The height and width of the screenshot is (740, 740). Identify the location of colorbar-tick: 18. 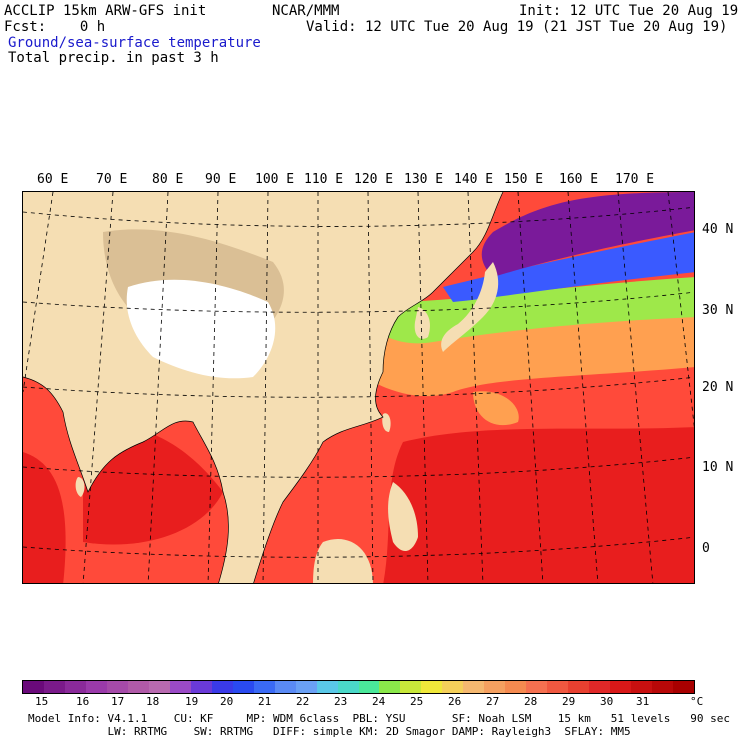
(153, 701).